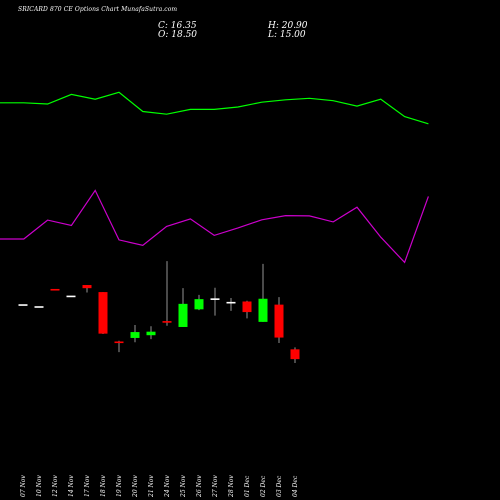 The image size is (500, 500). What do you see at coordinates (214, 226) in the screenshot?
I see `magenta-line-series` at bounding box center [214, 226].